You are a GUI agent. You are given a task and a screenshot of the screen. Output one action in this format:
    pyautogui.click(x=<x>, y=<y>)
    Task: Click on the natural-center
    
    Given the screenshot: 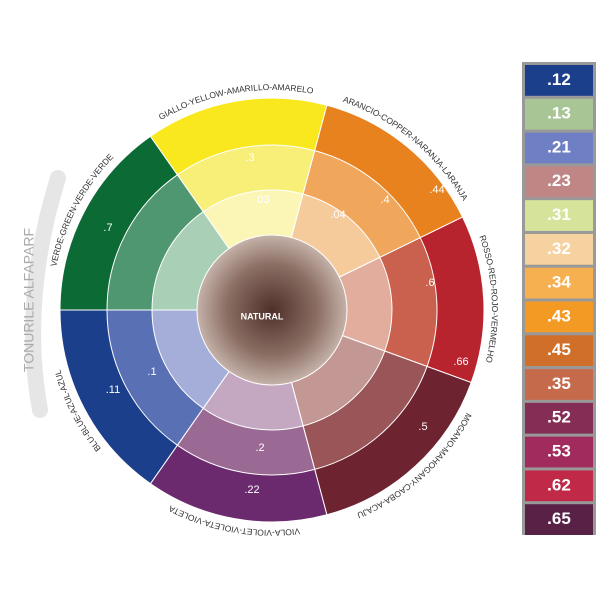 What is the action you would take?
    pyautogui.click(x=272, y=310)
    